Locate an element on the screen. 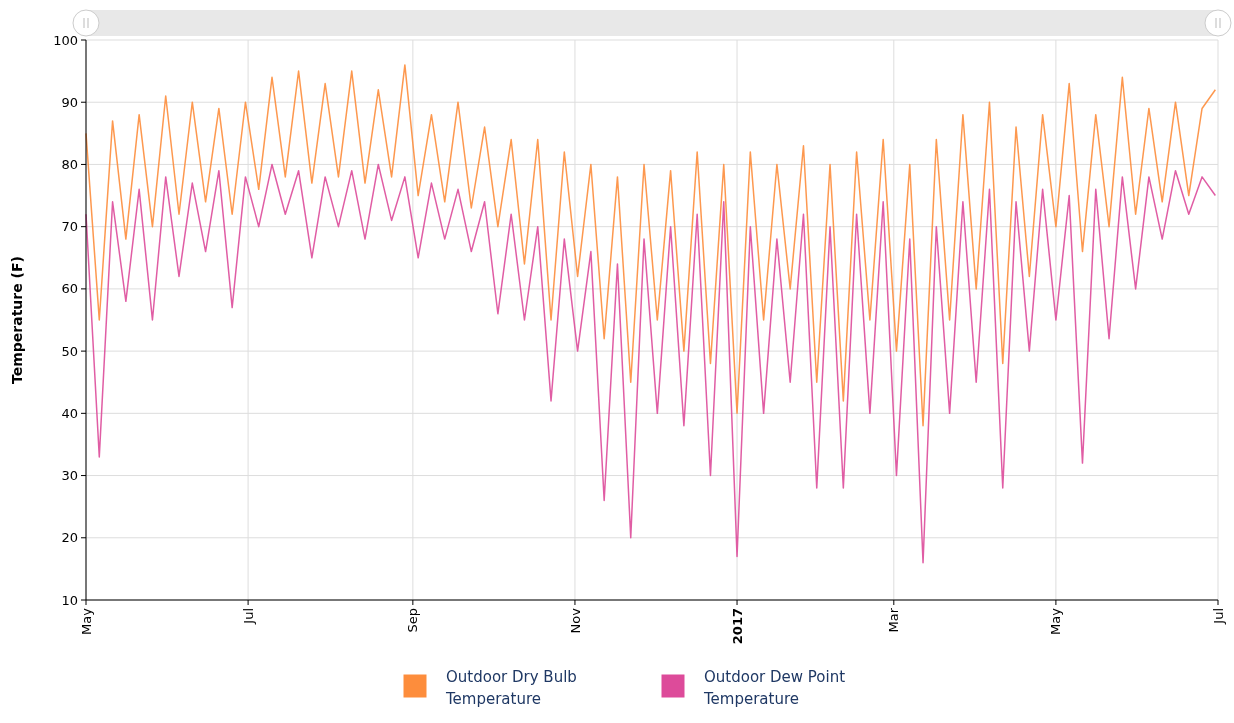 The image size is (1234, 723). y-tick-label: 70 is located at coordinates (69, 227).